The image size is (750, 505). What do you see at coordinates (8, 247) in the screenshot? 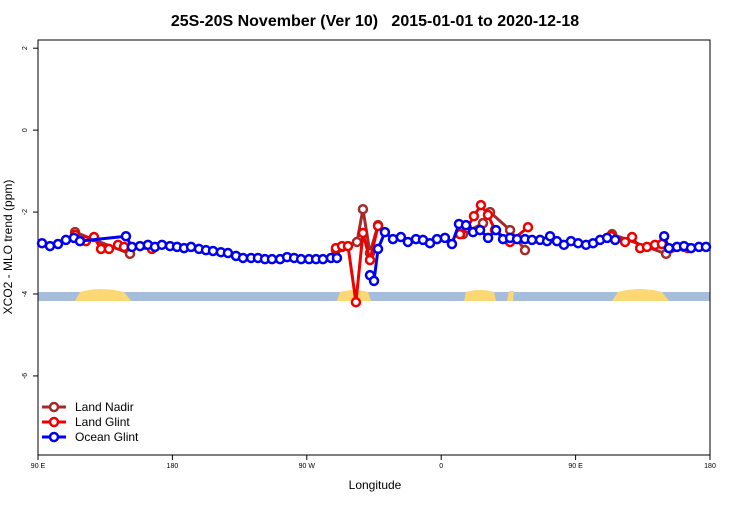
I see `y-axis-label: XCO2 - MLO trend (ppm)` at bounding box center [8, 247].